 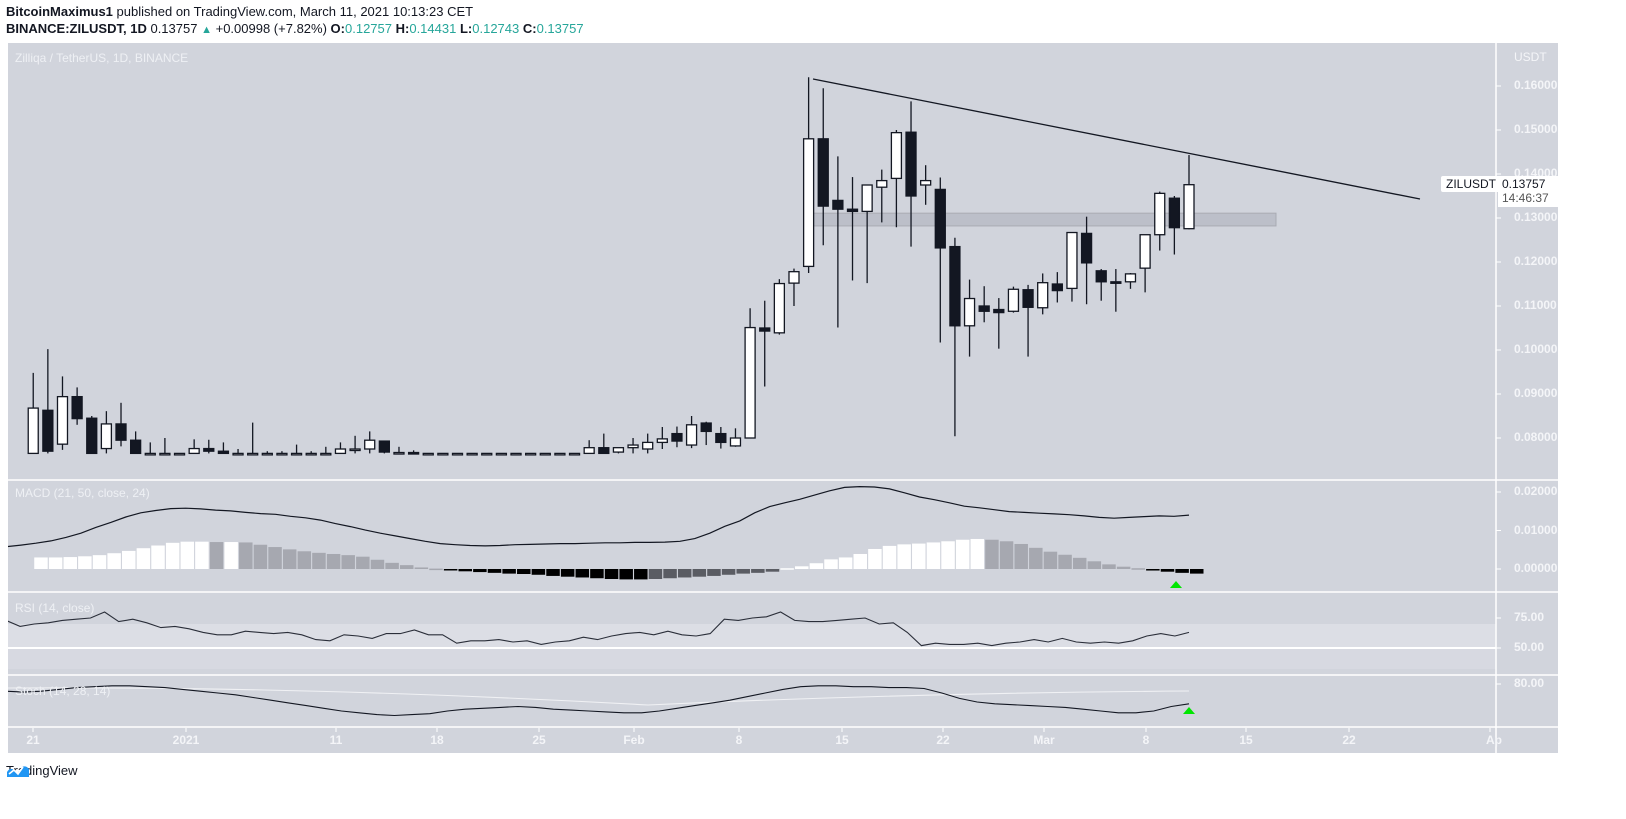 I want to click on time-tick-label: 11, so click(x=336, y=740).